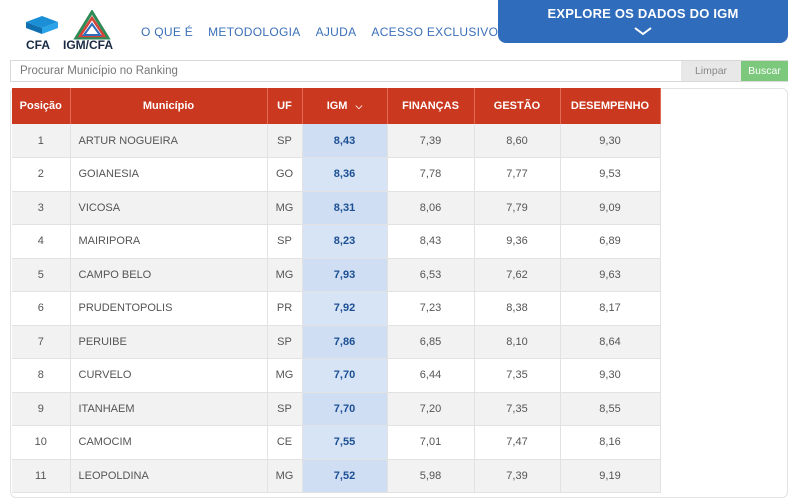 This screenshot has height=498, width=800. What do you see at coordinates (169, 308) in the screenshot?
I see `cell-municipio: PRUDENTOPOLIS` at bounding box center [169, 308].